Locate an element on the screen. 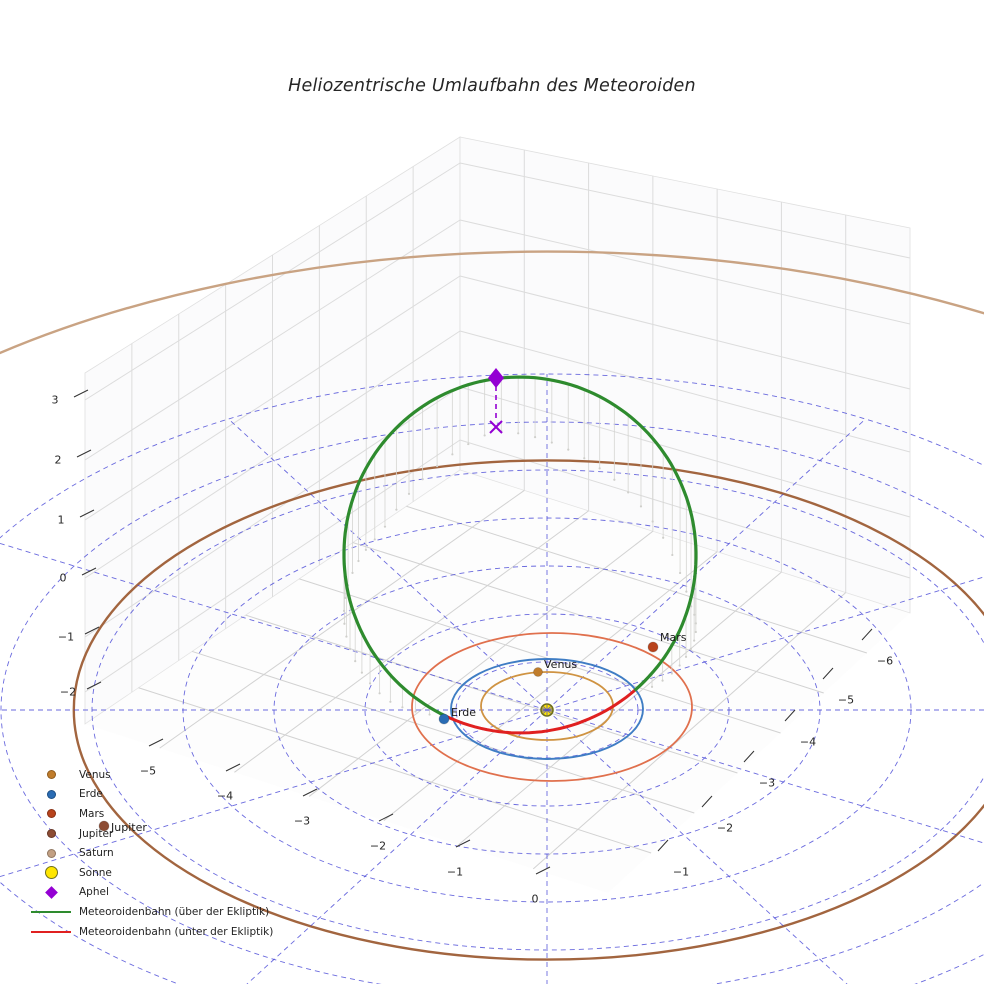  legend-item-label: Jupiter is located at coordinates (96, 833).